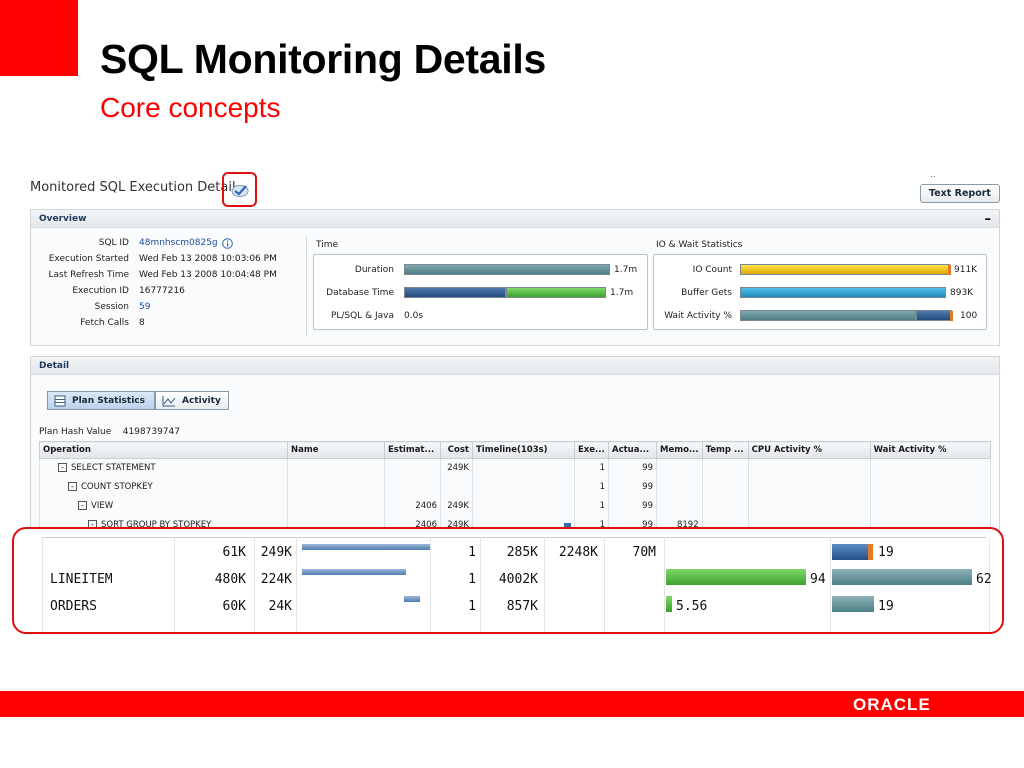  Describe the element at coordinates (988, 219) in the screenshot. I see `collapse-button: –` at that location.